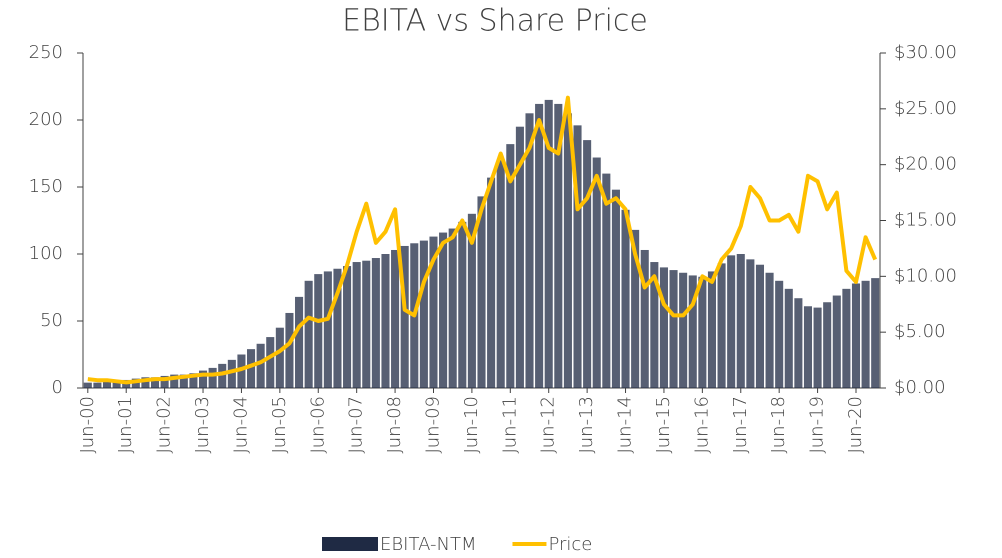 This screenshot has width=1002, height=558. Describe the element at coordinates (432, 425) in the screenshot. I see `x-tick-label: Jun-09` at that location.